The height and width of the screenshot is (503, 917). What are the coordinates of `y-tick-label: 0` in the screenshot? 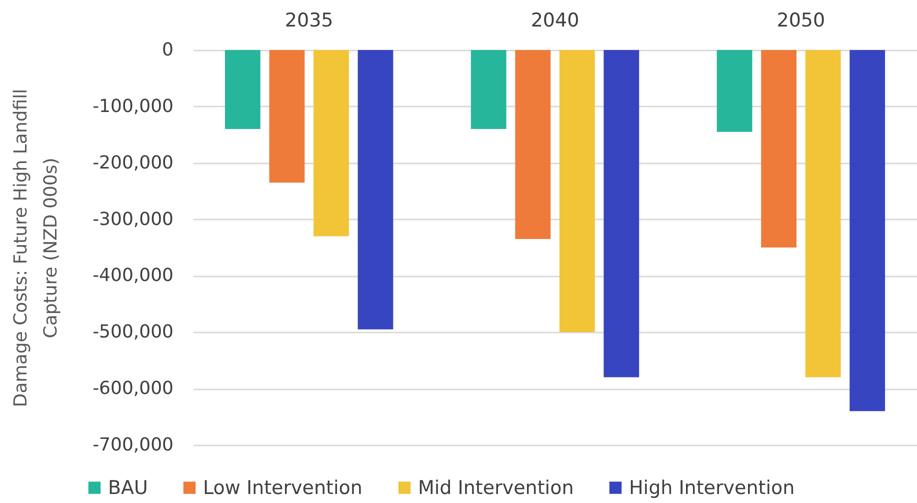 It's located at (168, 50).